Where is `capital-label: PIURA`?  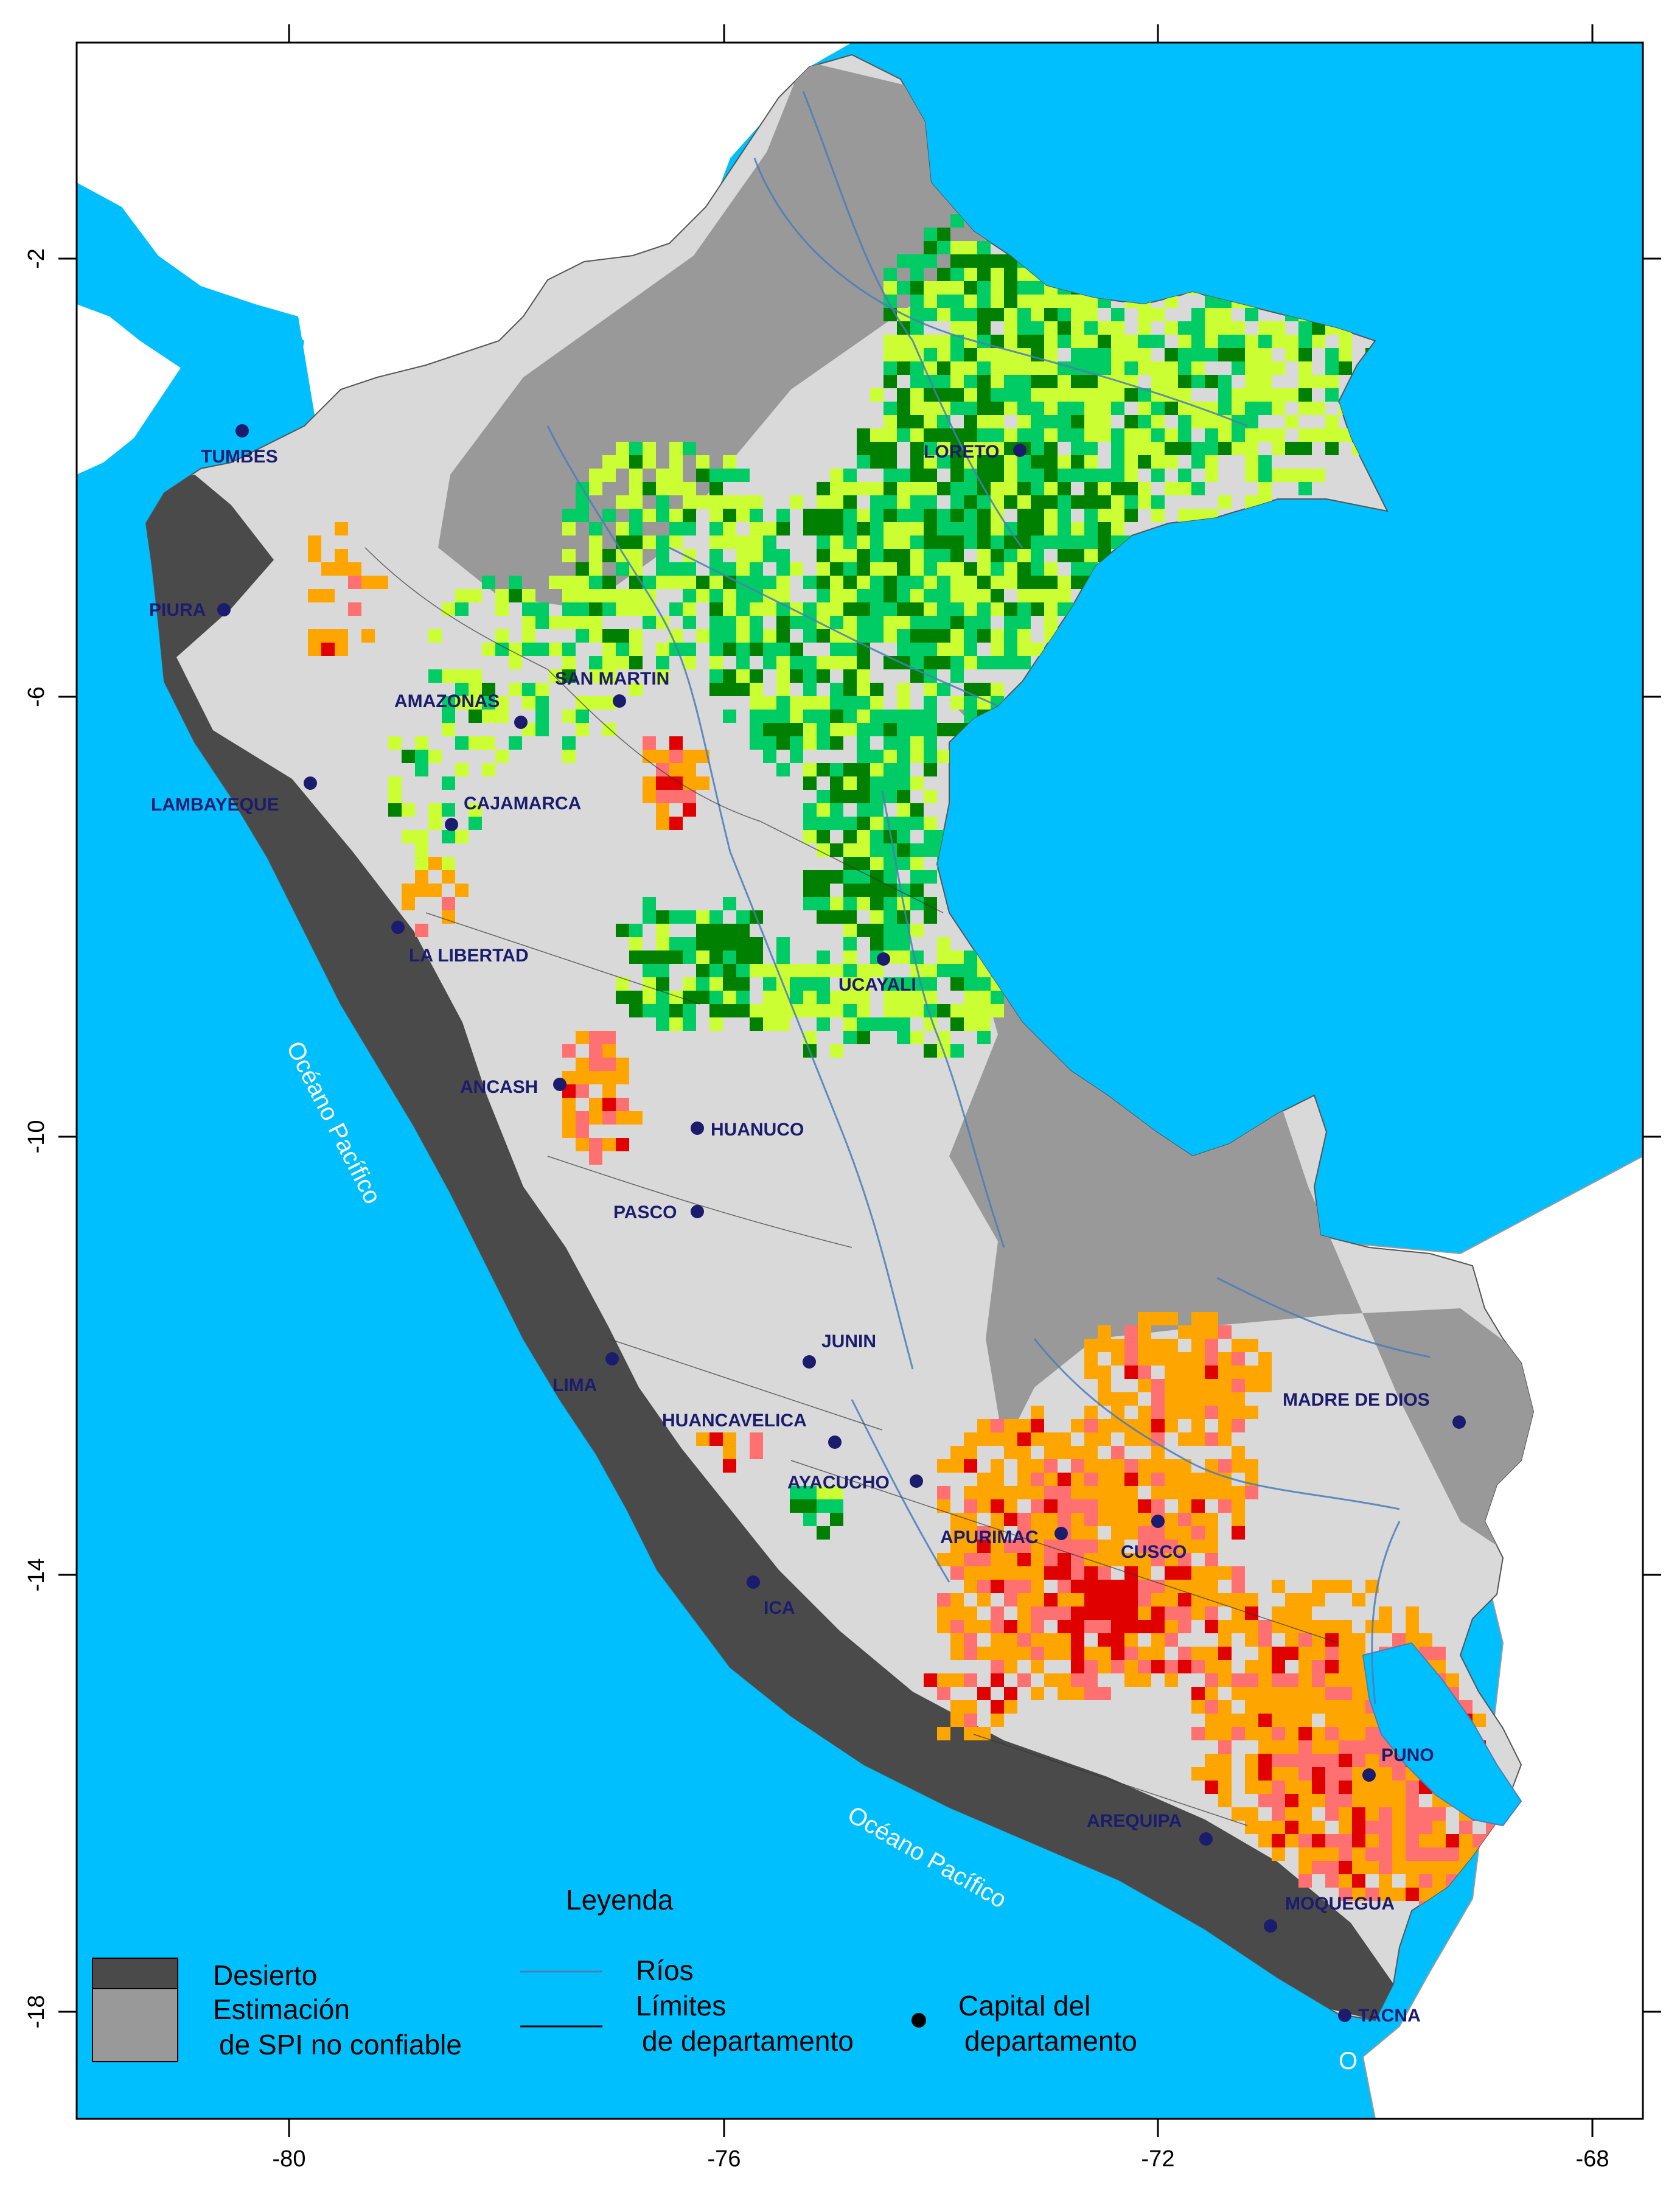 capital-label: PIURA is located at coordinates (177, 610).